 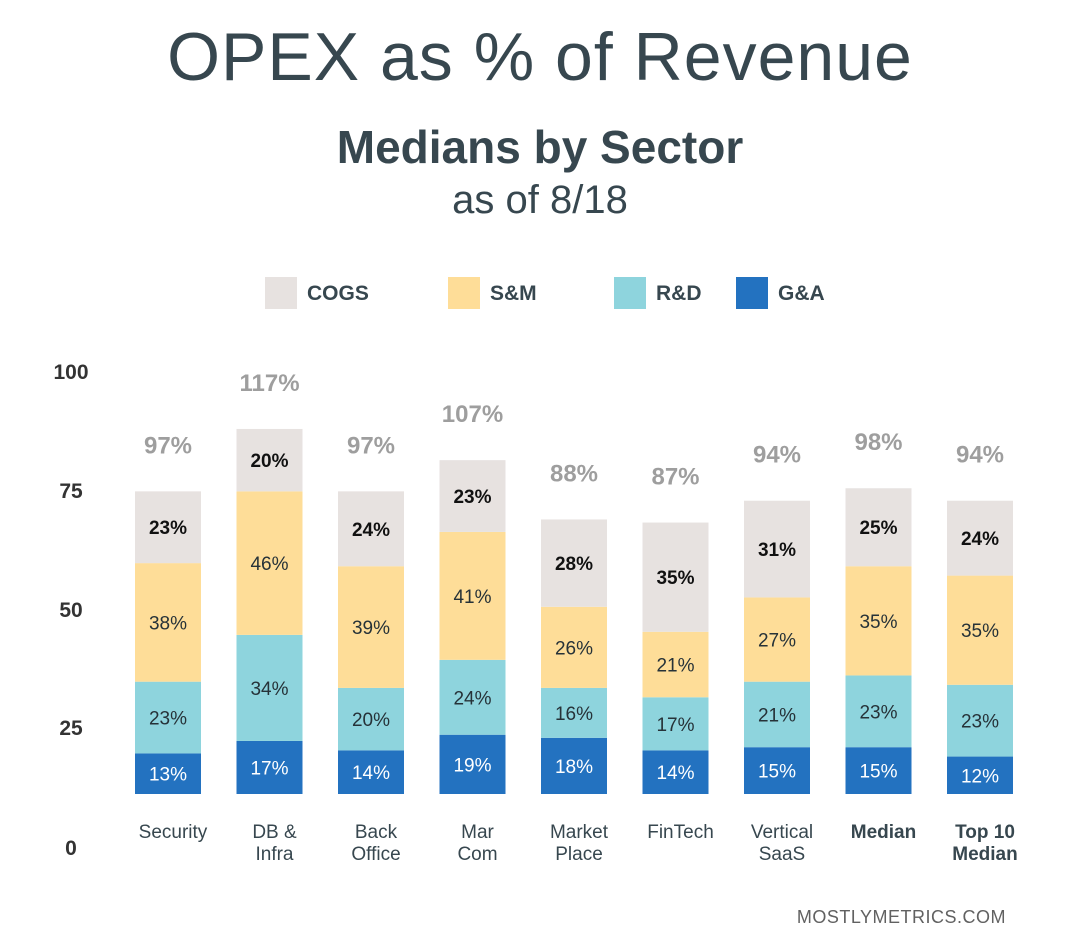 I want to click on data-label-r-d: 17%, so click(x=675, y=725).